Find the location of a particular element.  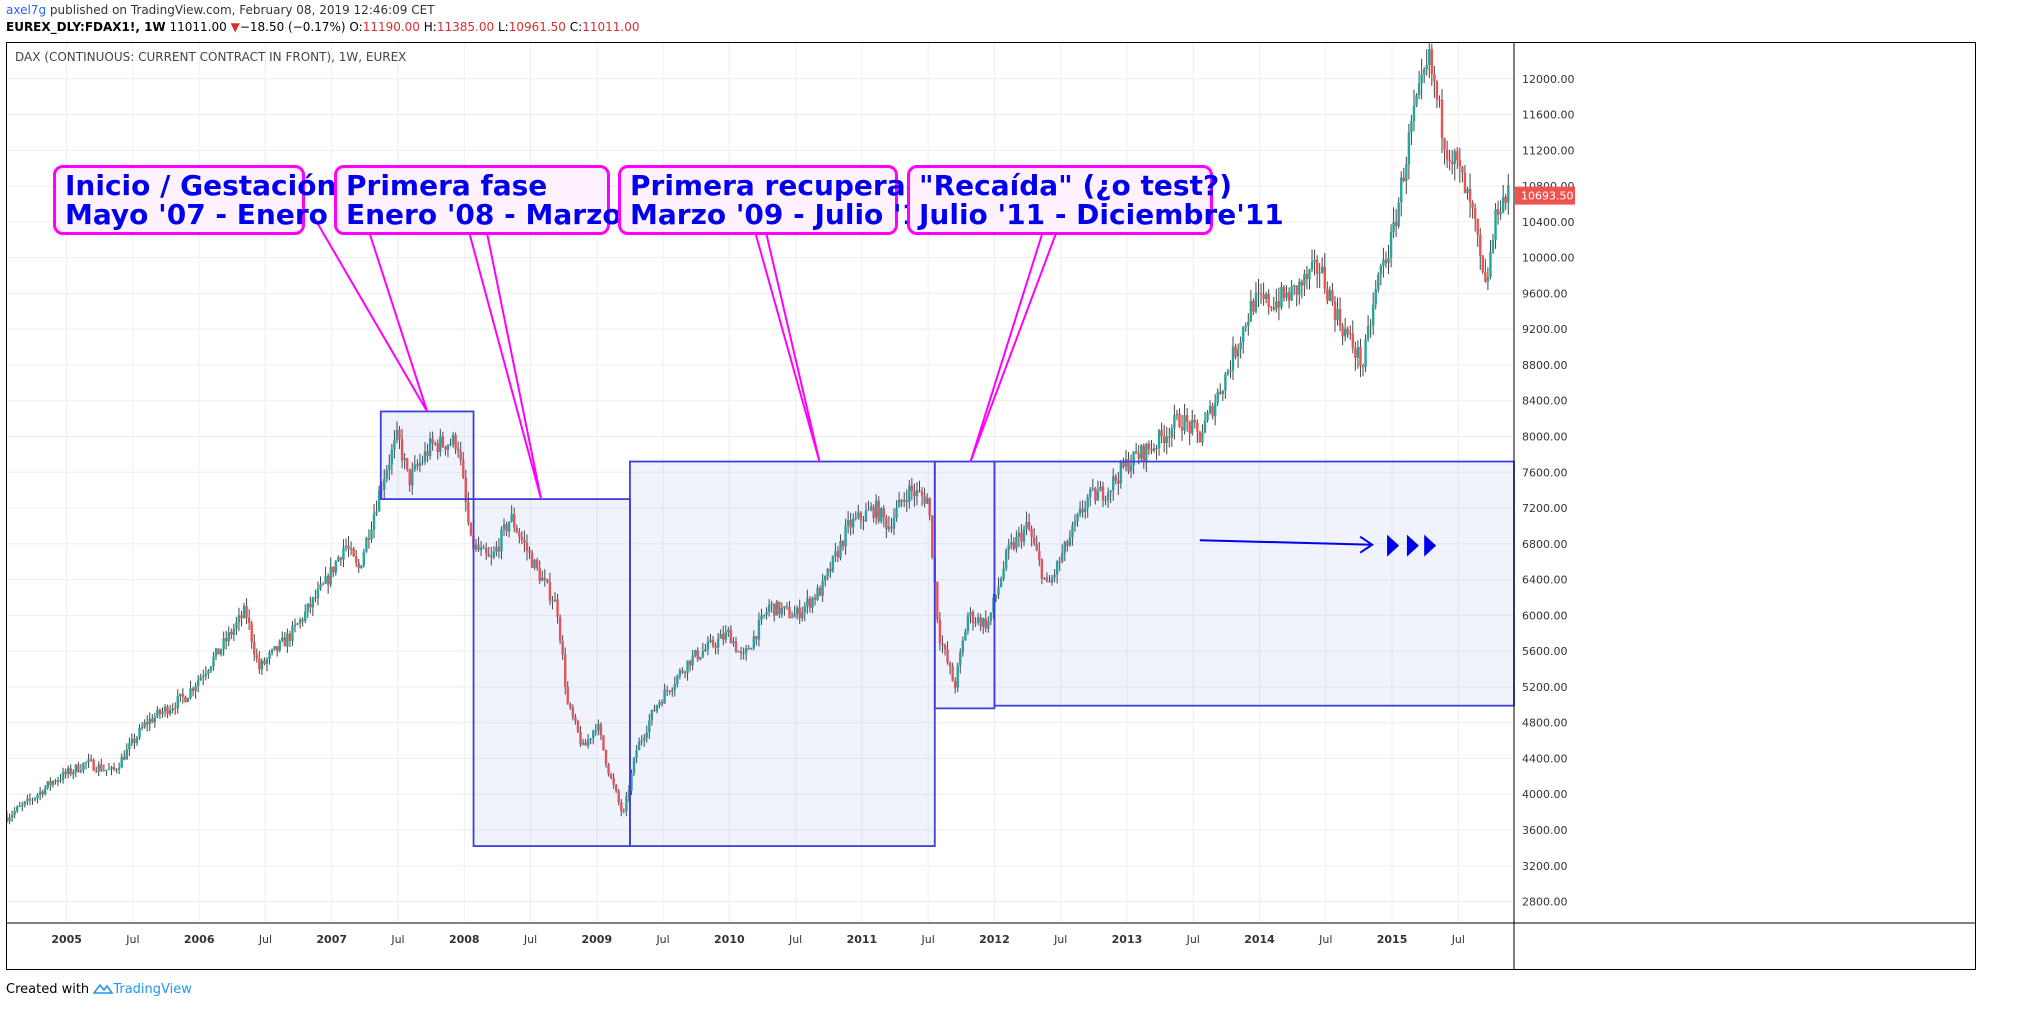

y-tick-label: 3200.00 is located at coordinates (1545, 866).